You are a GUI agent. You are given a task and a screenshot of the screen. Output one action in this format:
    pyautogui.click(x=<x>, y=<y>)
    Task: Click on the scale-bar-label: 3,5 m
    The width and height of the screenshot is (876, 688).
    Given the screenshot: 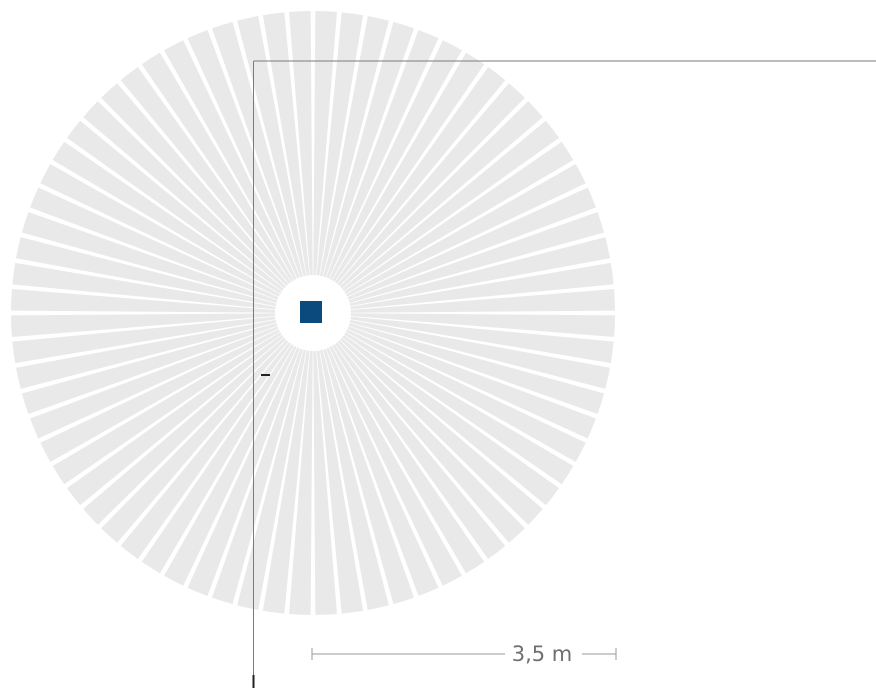 What is the action you would take?
    pyautogui.click(x=542, y=654)
    